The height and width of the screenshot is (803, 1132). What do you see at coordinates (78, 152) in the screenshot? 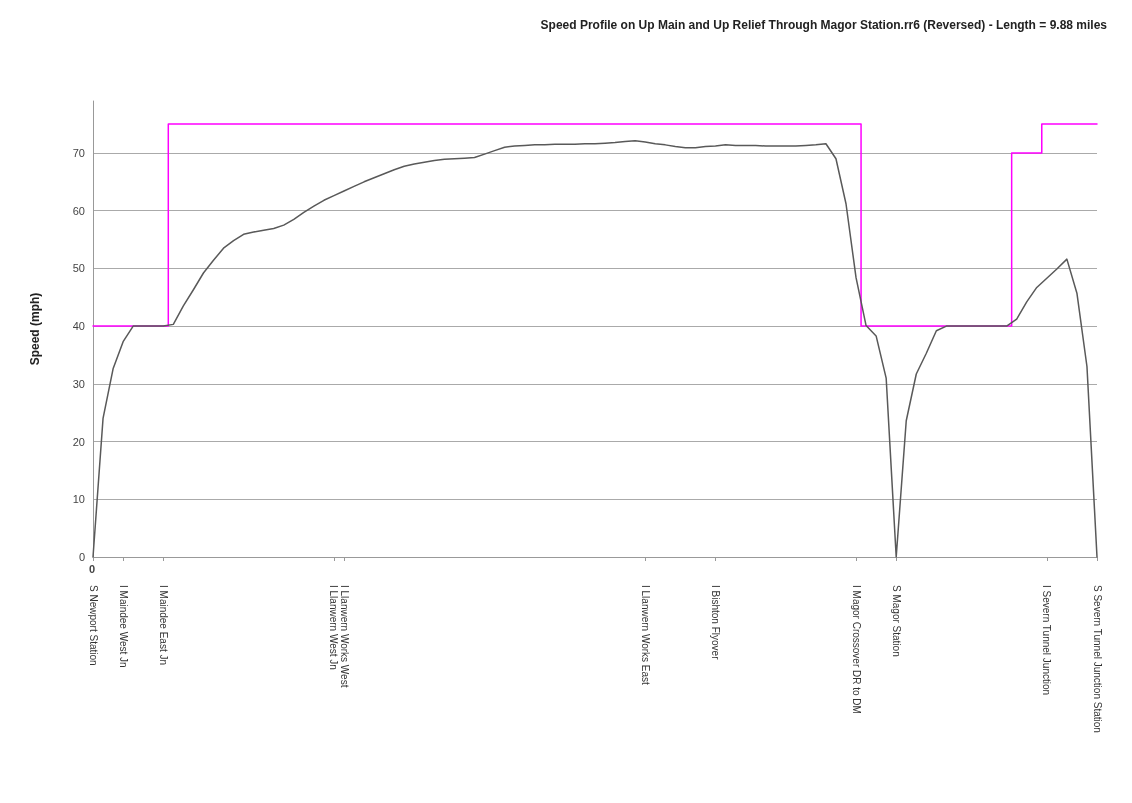
I see `y-tick-label: 70` at bounding box center [78, 152].